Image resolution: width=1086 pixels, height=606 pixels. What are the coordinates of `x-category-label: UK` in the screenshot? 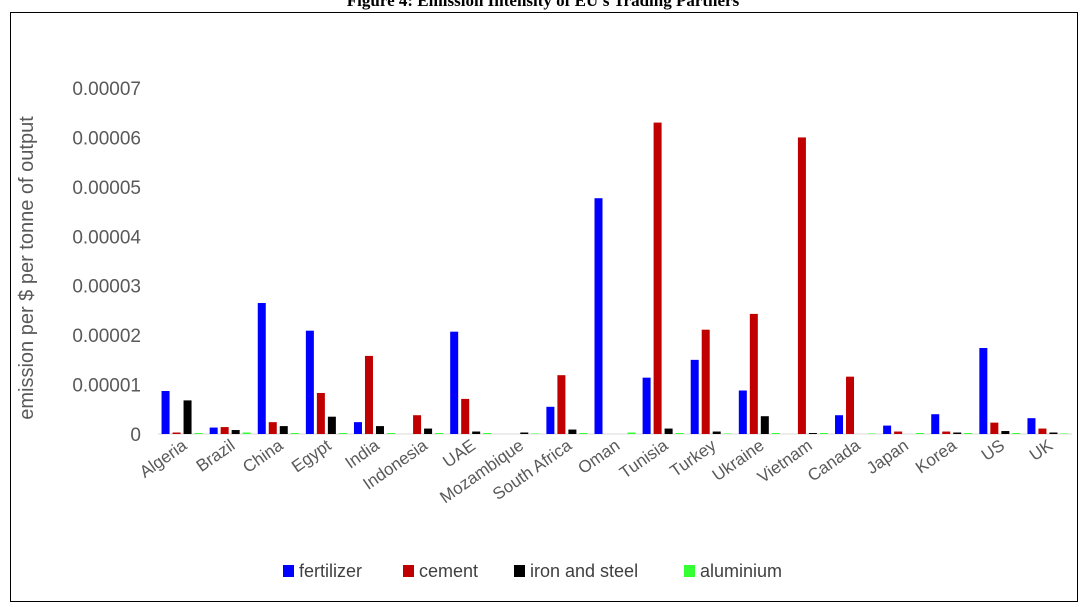 It's located at (1041, 449).